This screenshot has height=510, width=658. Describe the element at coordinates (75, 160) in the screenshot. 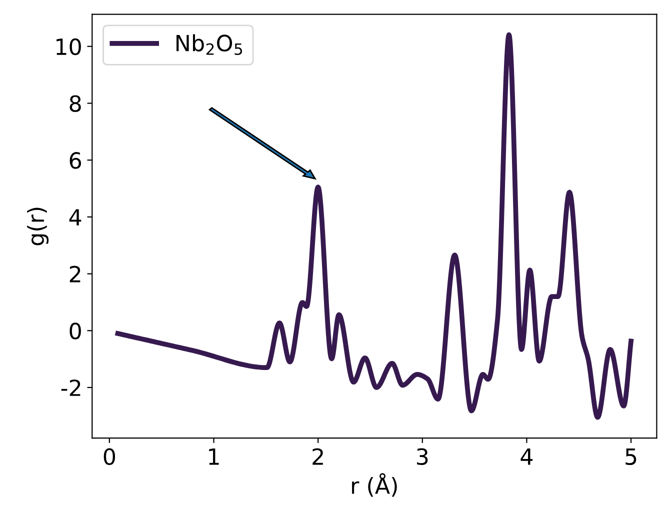

I see `y-tick-label: 6` at that location.